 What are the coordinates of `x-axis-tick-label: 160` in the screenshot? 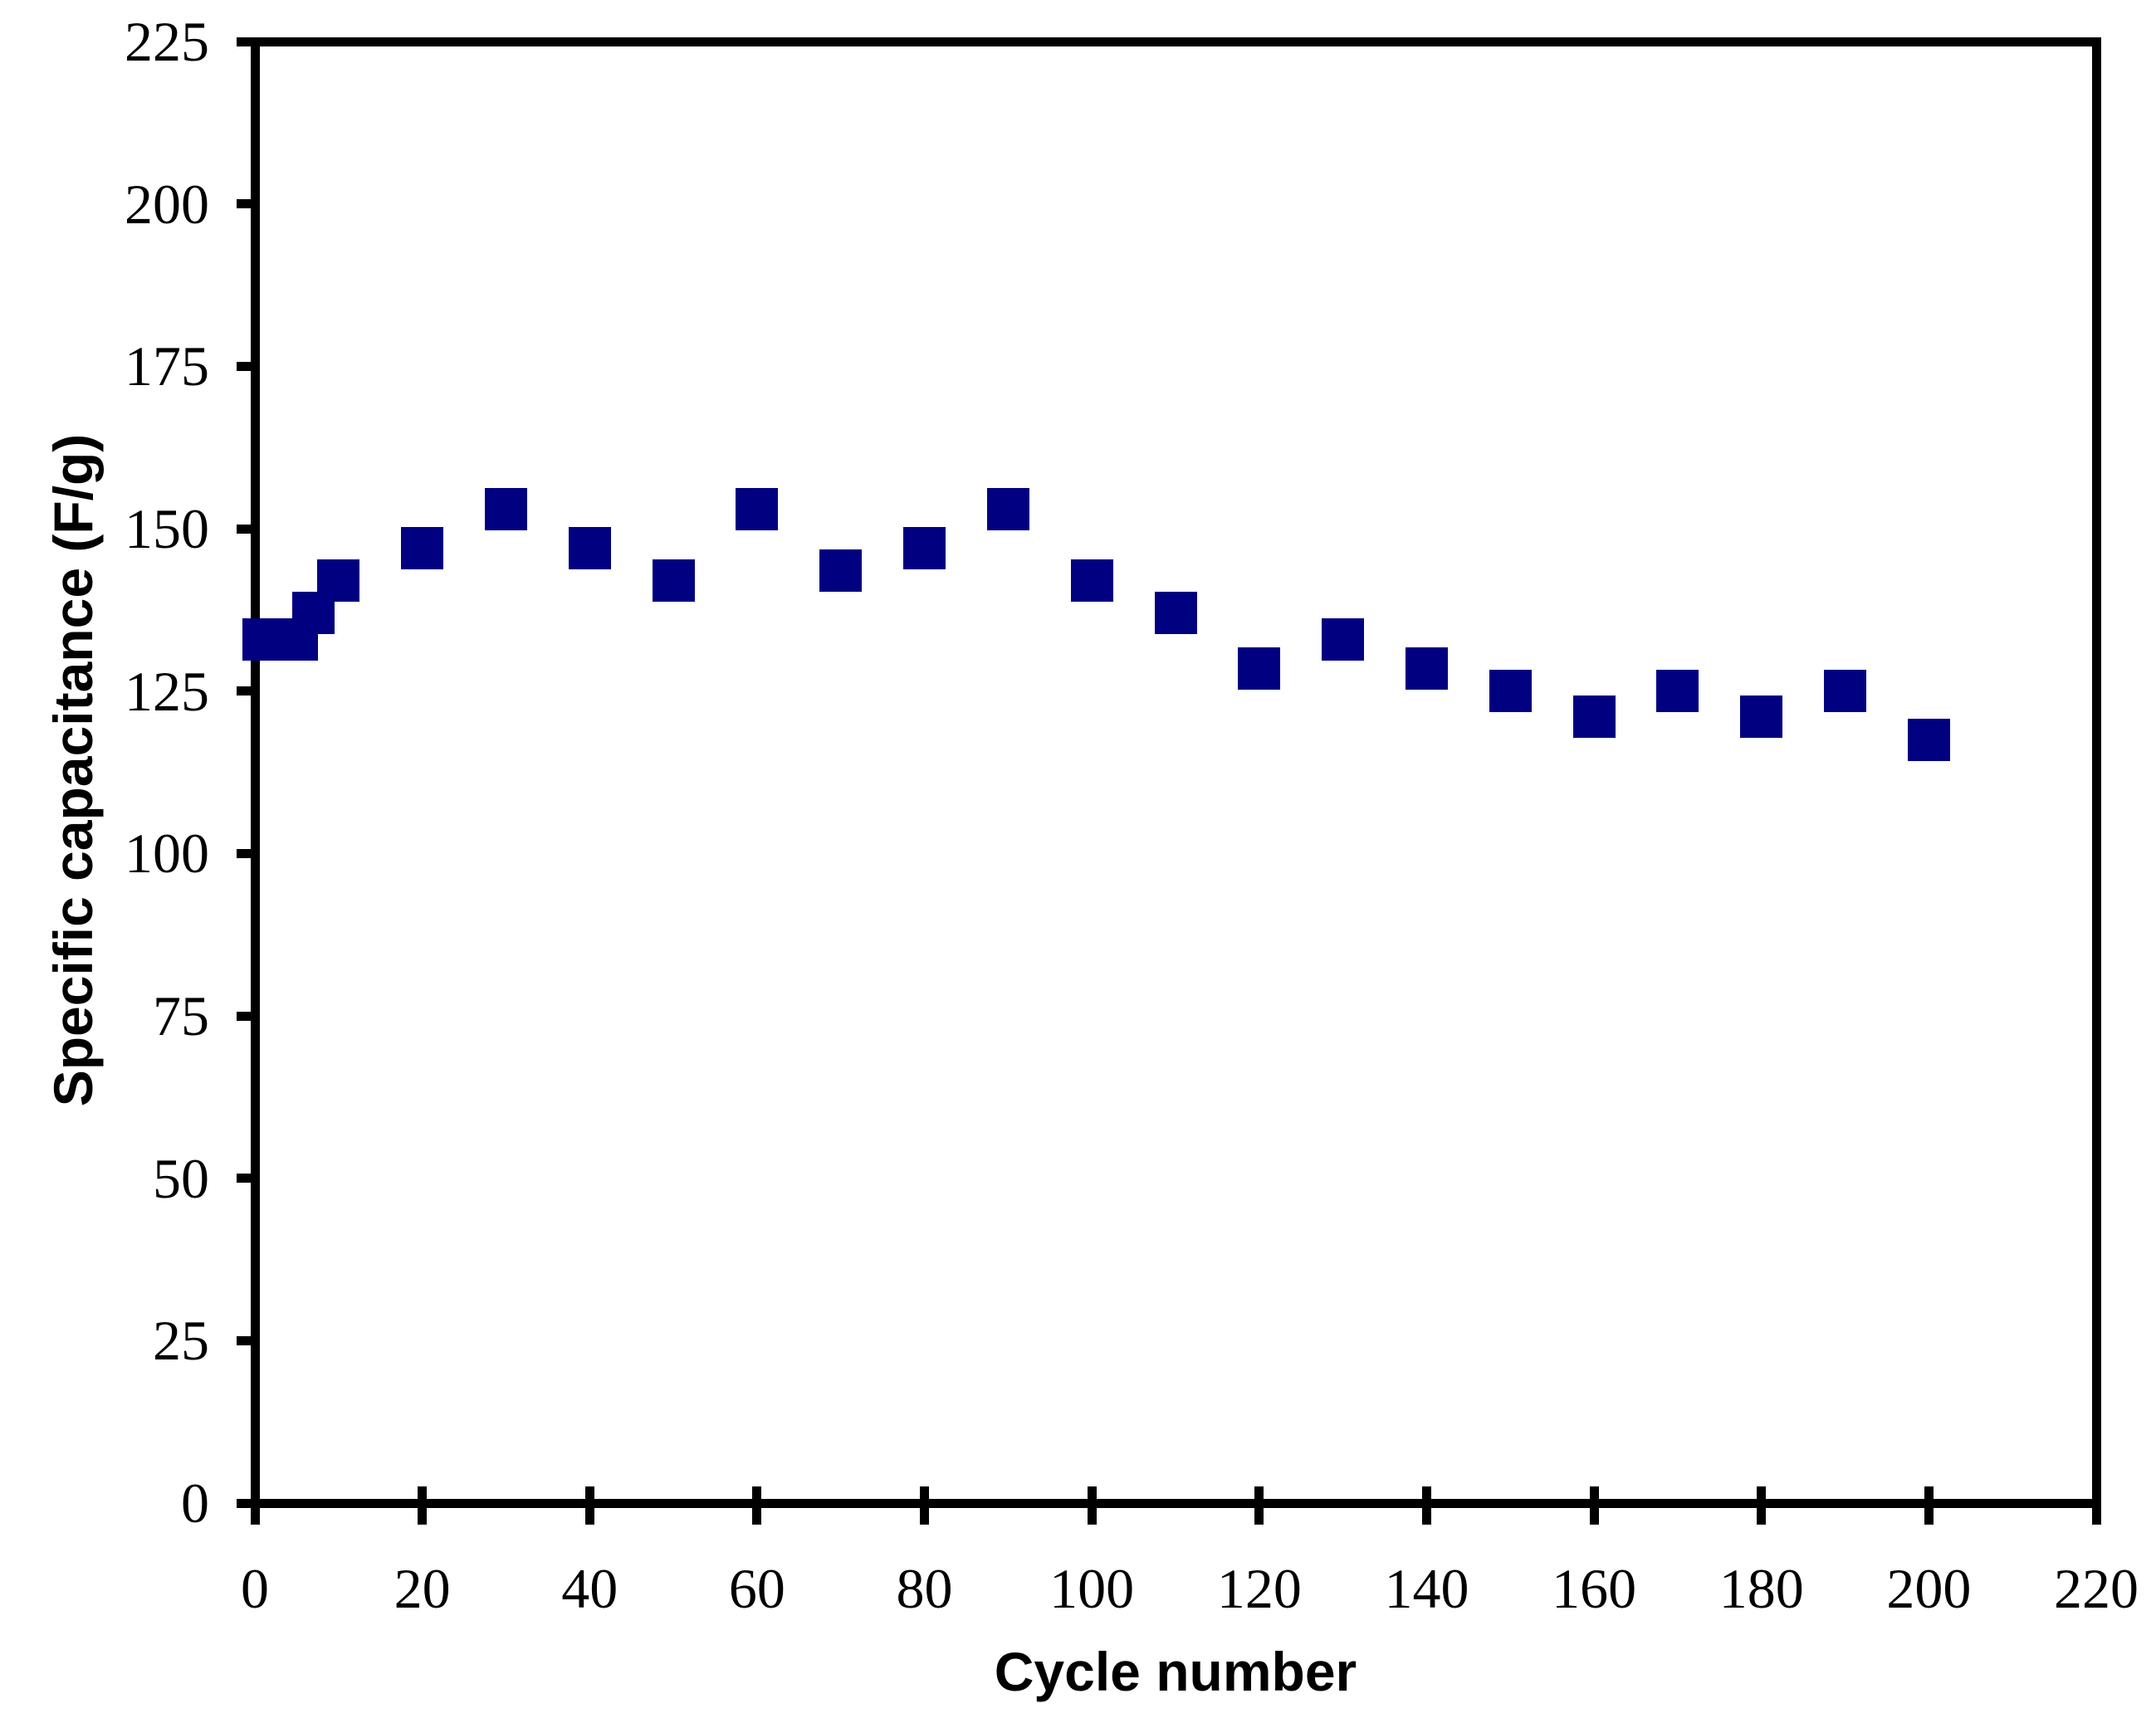 It's located at (1594, 1589).